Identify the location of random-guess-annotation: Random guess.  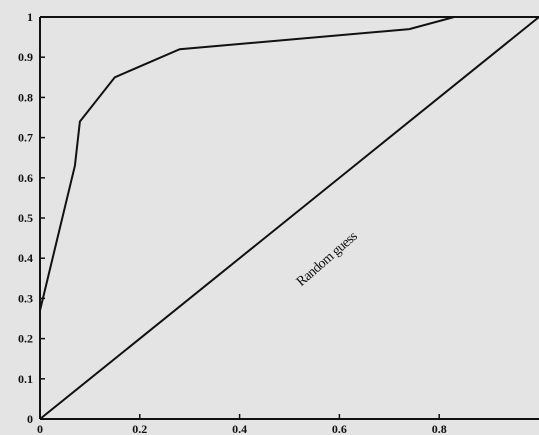
(327, 259).